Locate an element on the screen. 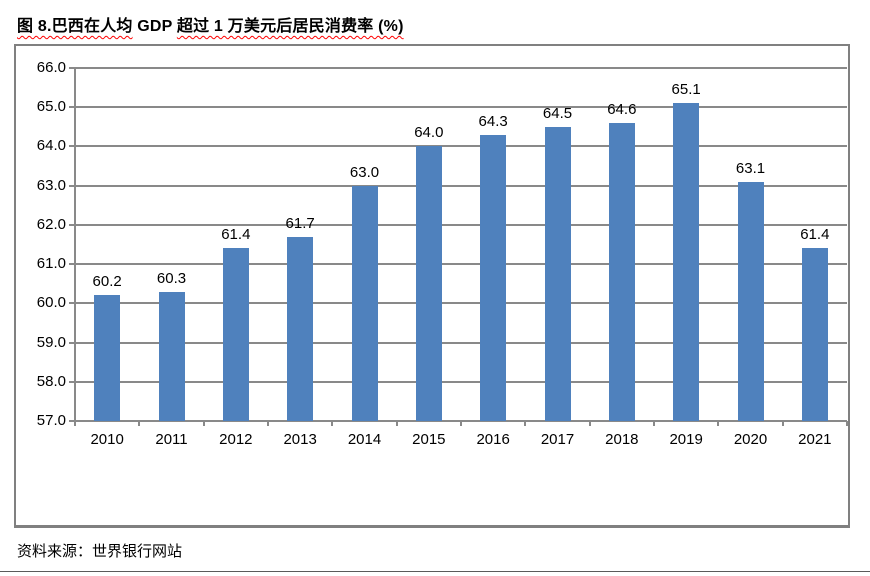 This screenshot has height=576, width=870. bar-value-label: 61.7 is located at coordinates (300, 223).